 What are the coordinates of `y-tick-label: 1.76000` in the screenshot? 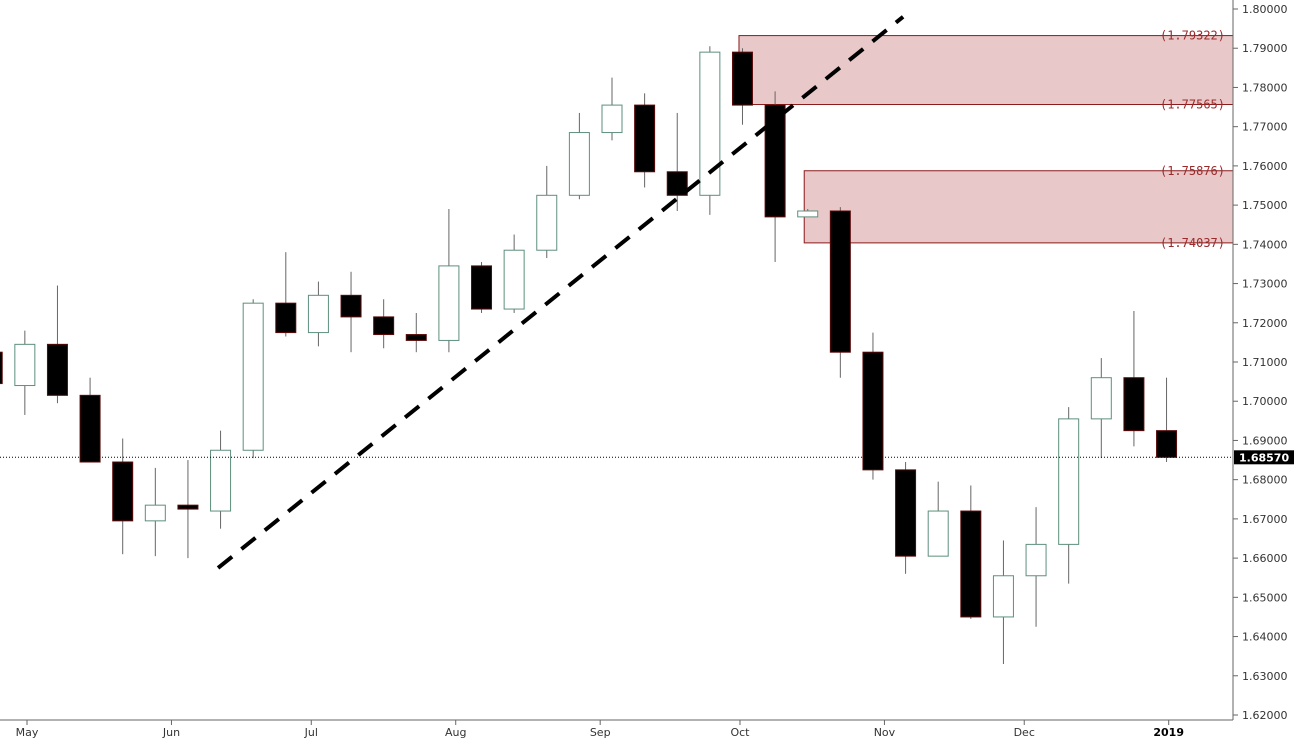 It's located at (1265, 166).